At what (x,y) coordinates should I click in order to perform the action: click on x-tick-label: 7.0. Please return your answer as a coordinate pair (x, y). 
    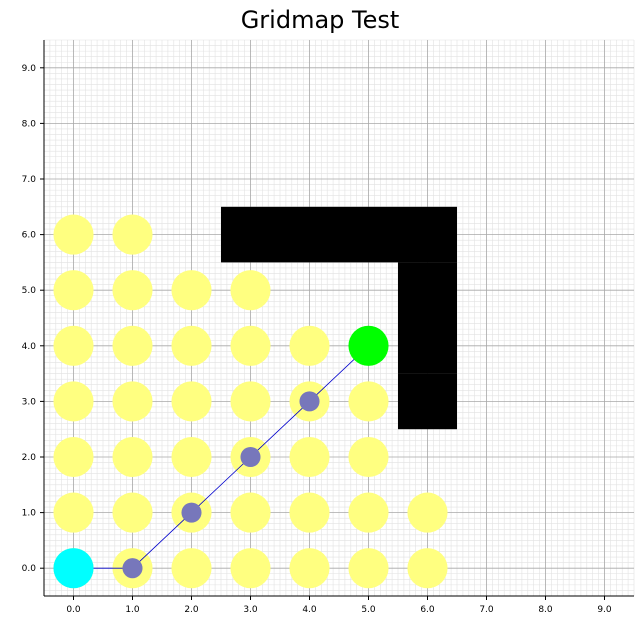
    Looking at the image, I should click on (486, 610).